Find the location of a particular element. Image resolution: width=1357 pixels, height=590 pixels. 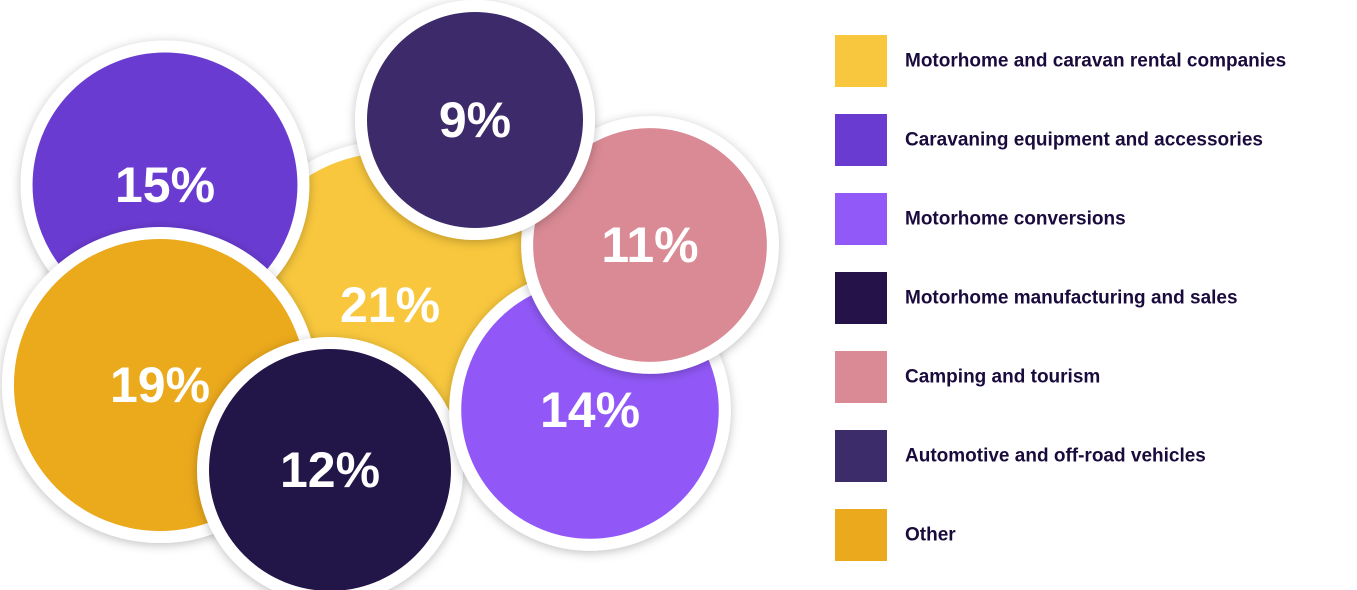

legend-label: Motorhome and caravan rental companies is located at coordinates (1095, 61).